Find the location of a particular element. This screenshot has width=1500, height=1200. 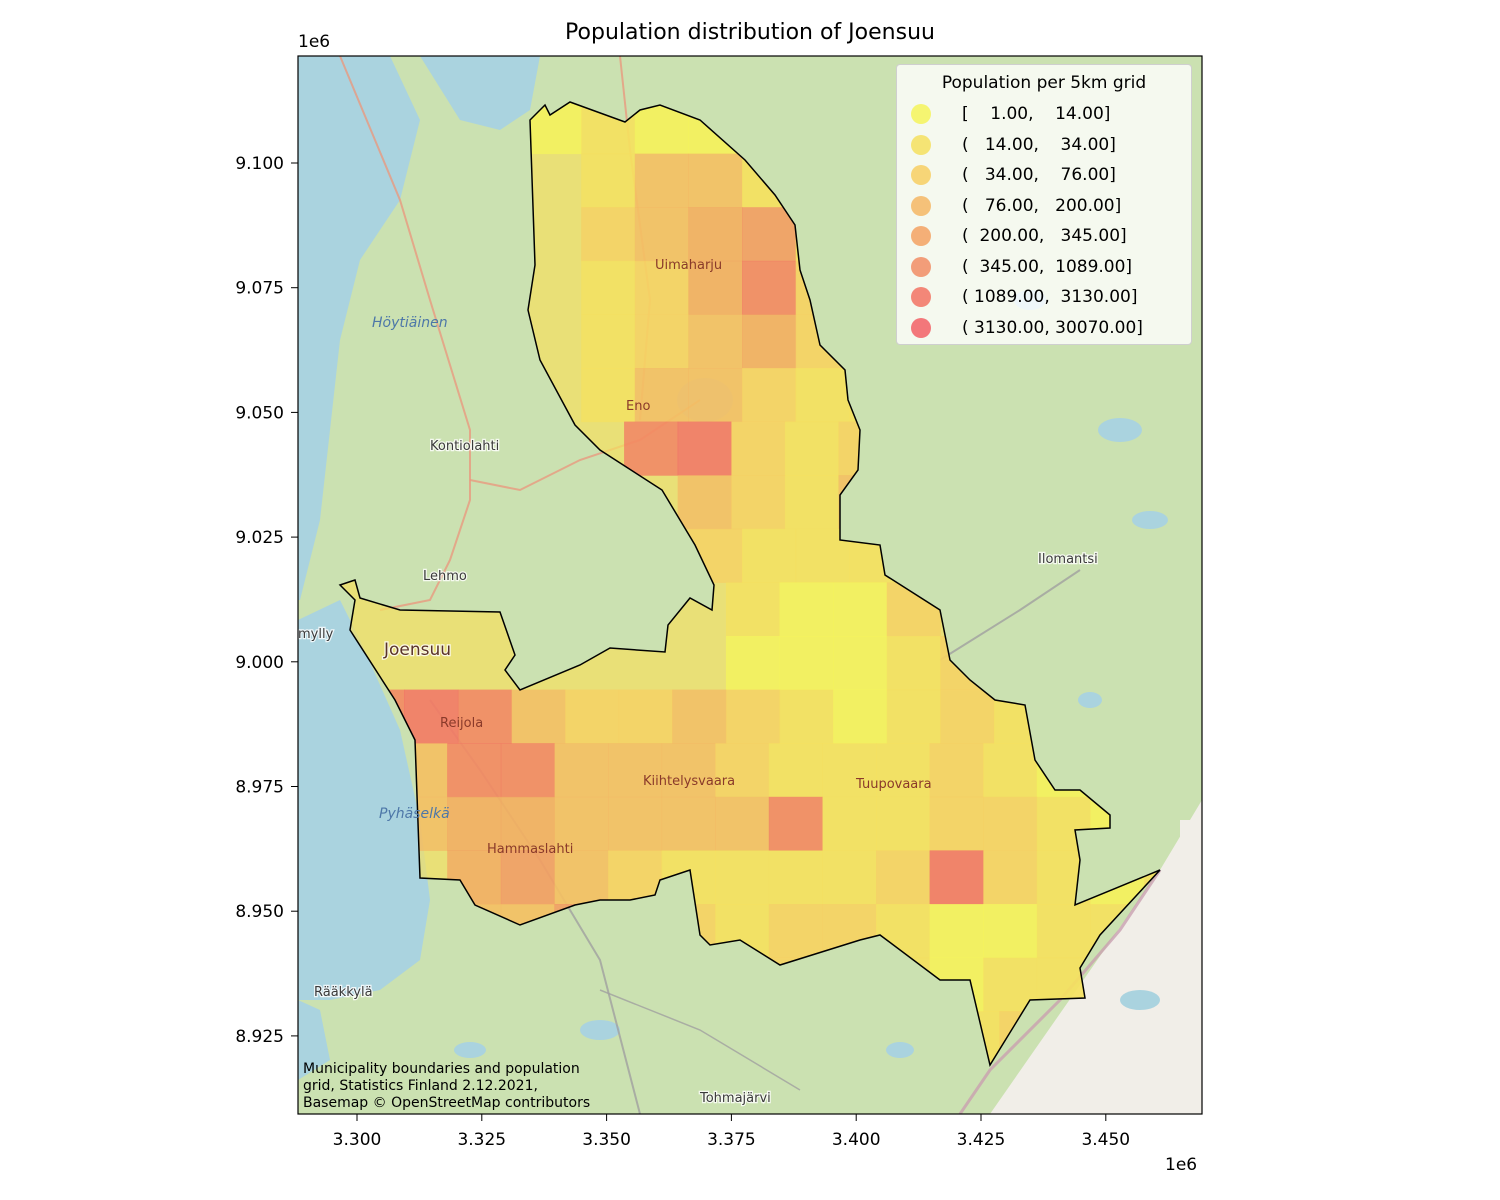

place-hammaslahti: Hammaslahti is located at coordinates (530, 849).